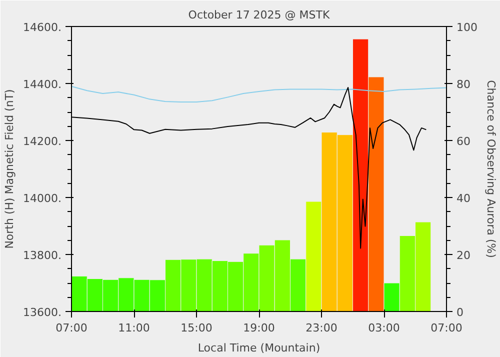 The height and width of the screenshot is (357, 500). I want to click on y2-tick-label: 20, so click(463, 255).